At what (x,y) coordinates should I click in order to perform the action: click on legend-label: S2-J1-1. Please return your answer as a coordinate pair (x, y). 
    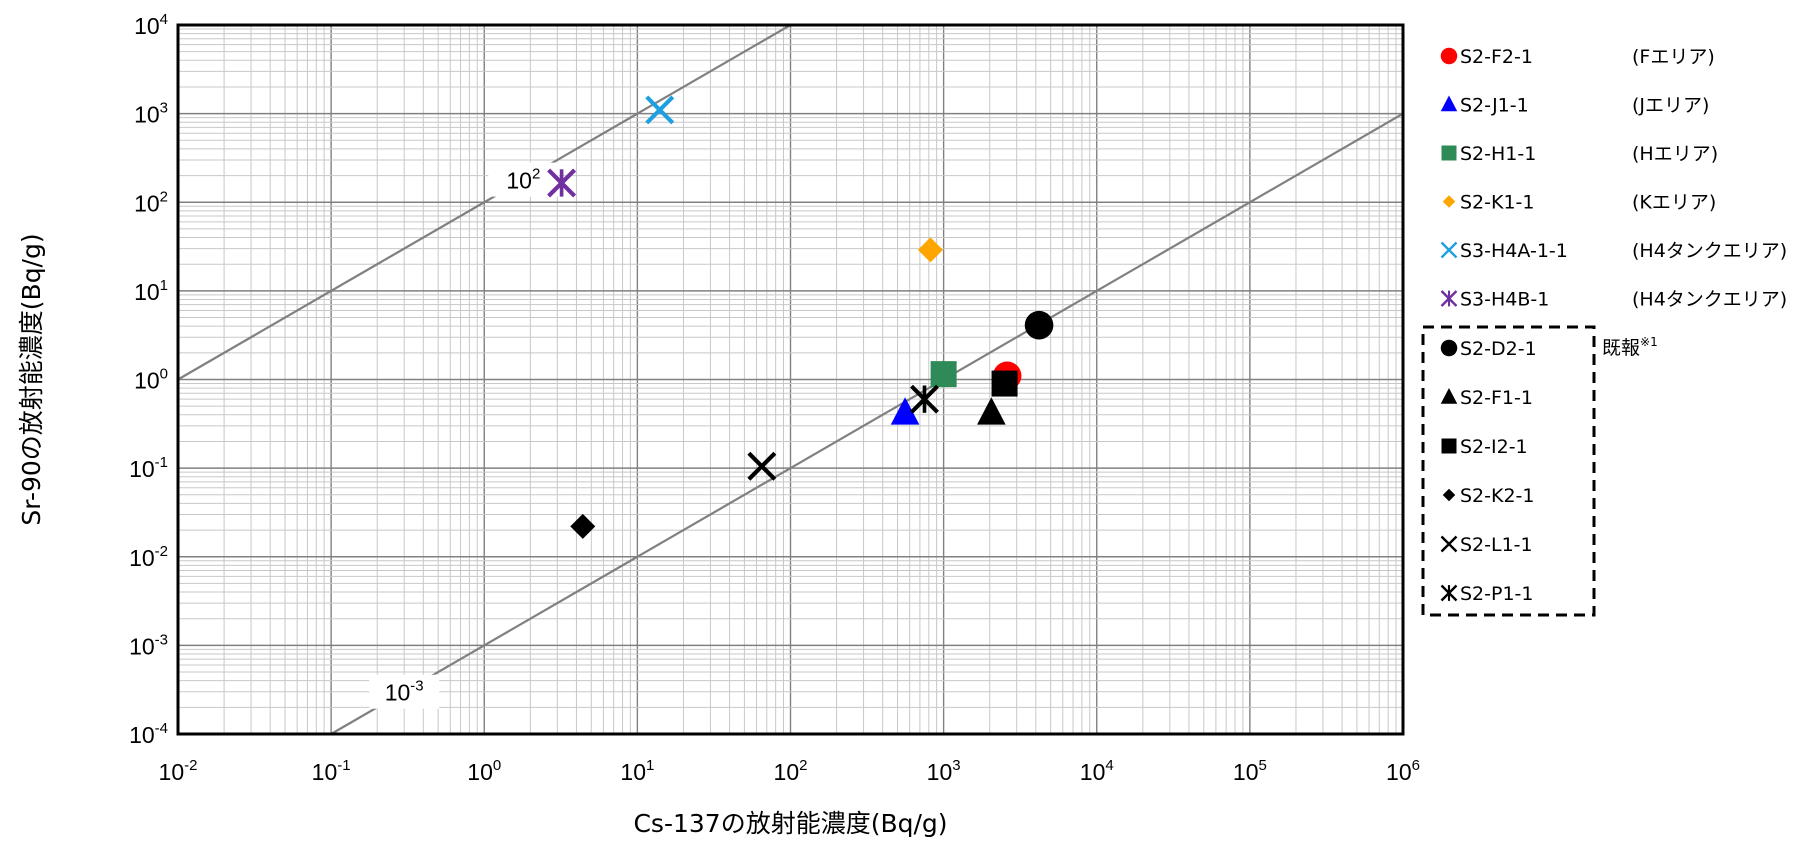
    Looking at the image, I should click on (1494, 106).